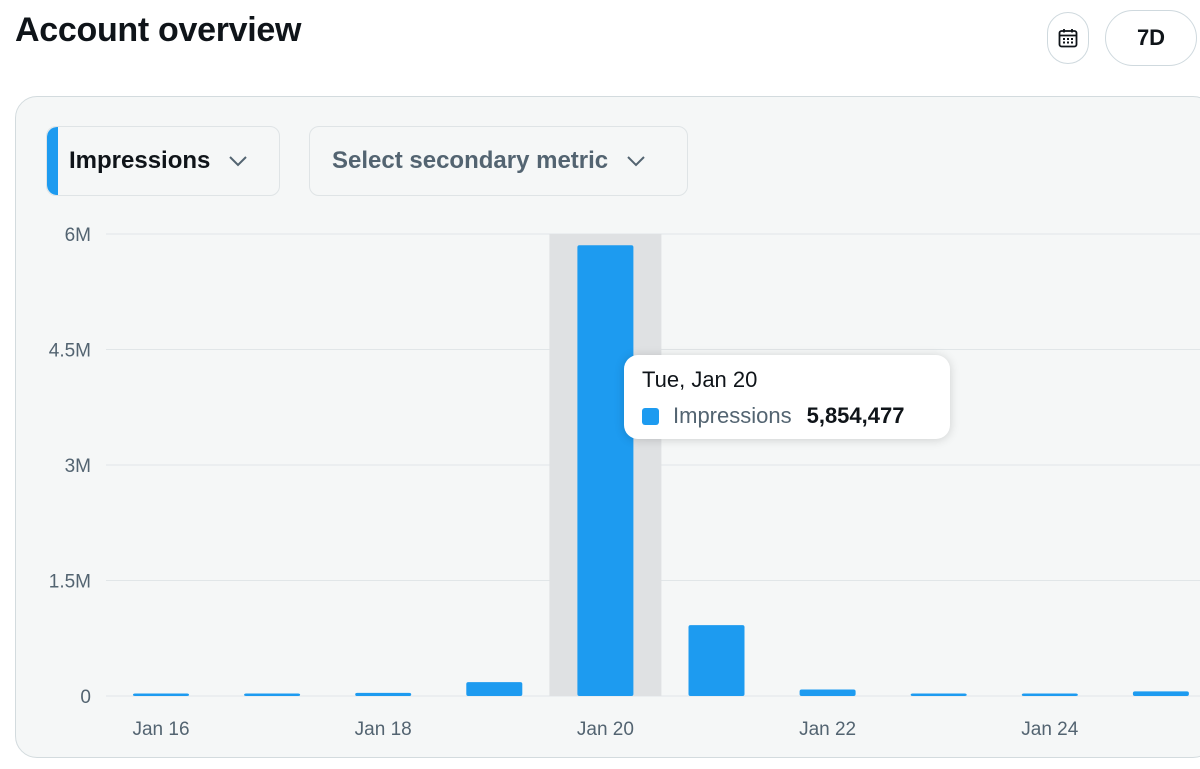 The height and width of the screenshot is (769, 1200). What do you see at coordinates (158, 30) in the screenshot?
I see `page-title: Account overview` at bounding box center [158, 30].